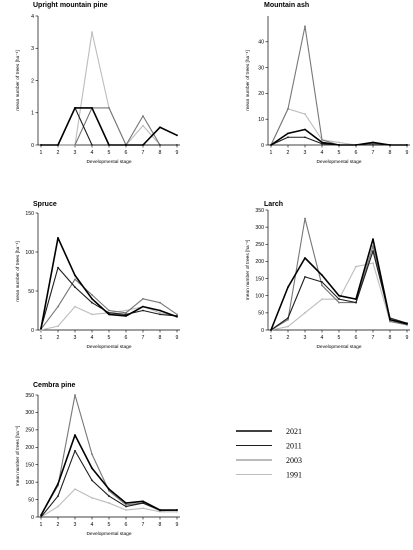 This screenshot has width=413, height=550. What do you see at coordinates (269, 460) in the screenshot?
I see `legend-entry-2003: 2003` at bounding box center [269, 460].